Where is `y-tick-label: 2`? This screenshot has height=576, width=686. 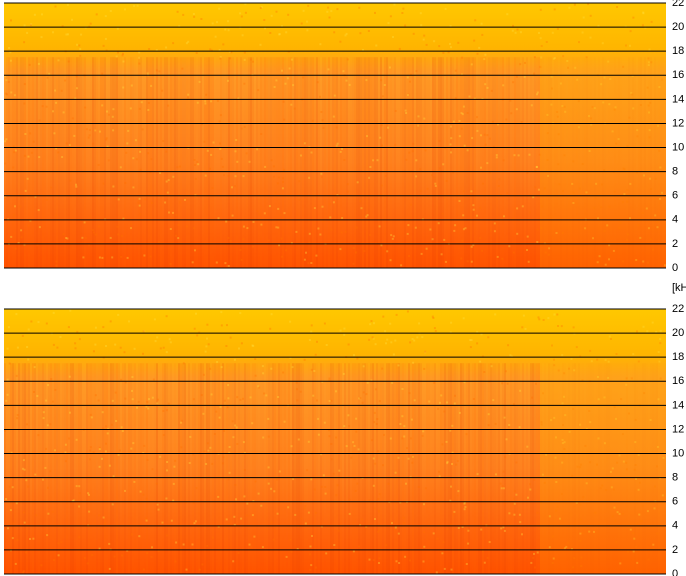
y-tick-label: 2 is located at coordinates (675, 550).